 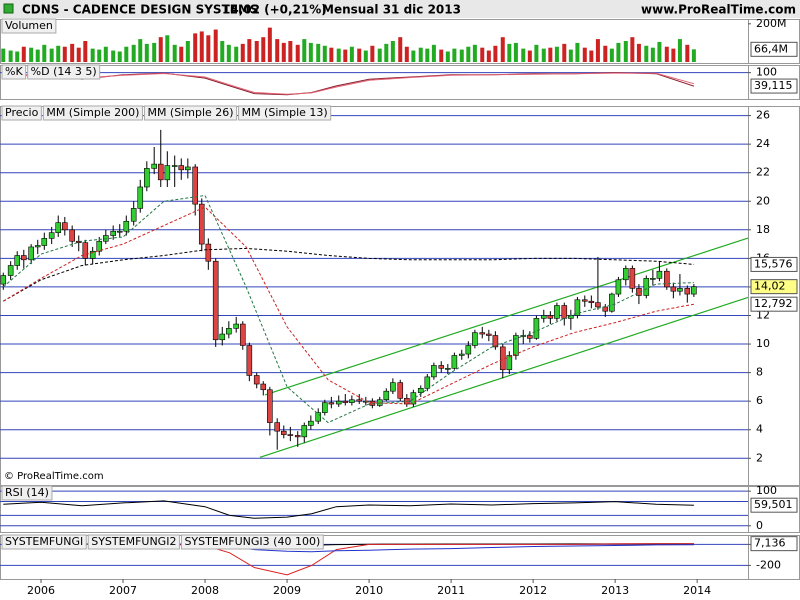 What do you see at coordinates (763, 115) in the screenshot?
I see `y-tick-label: 26` at bounding box center [763, 115].